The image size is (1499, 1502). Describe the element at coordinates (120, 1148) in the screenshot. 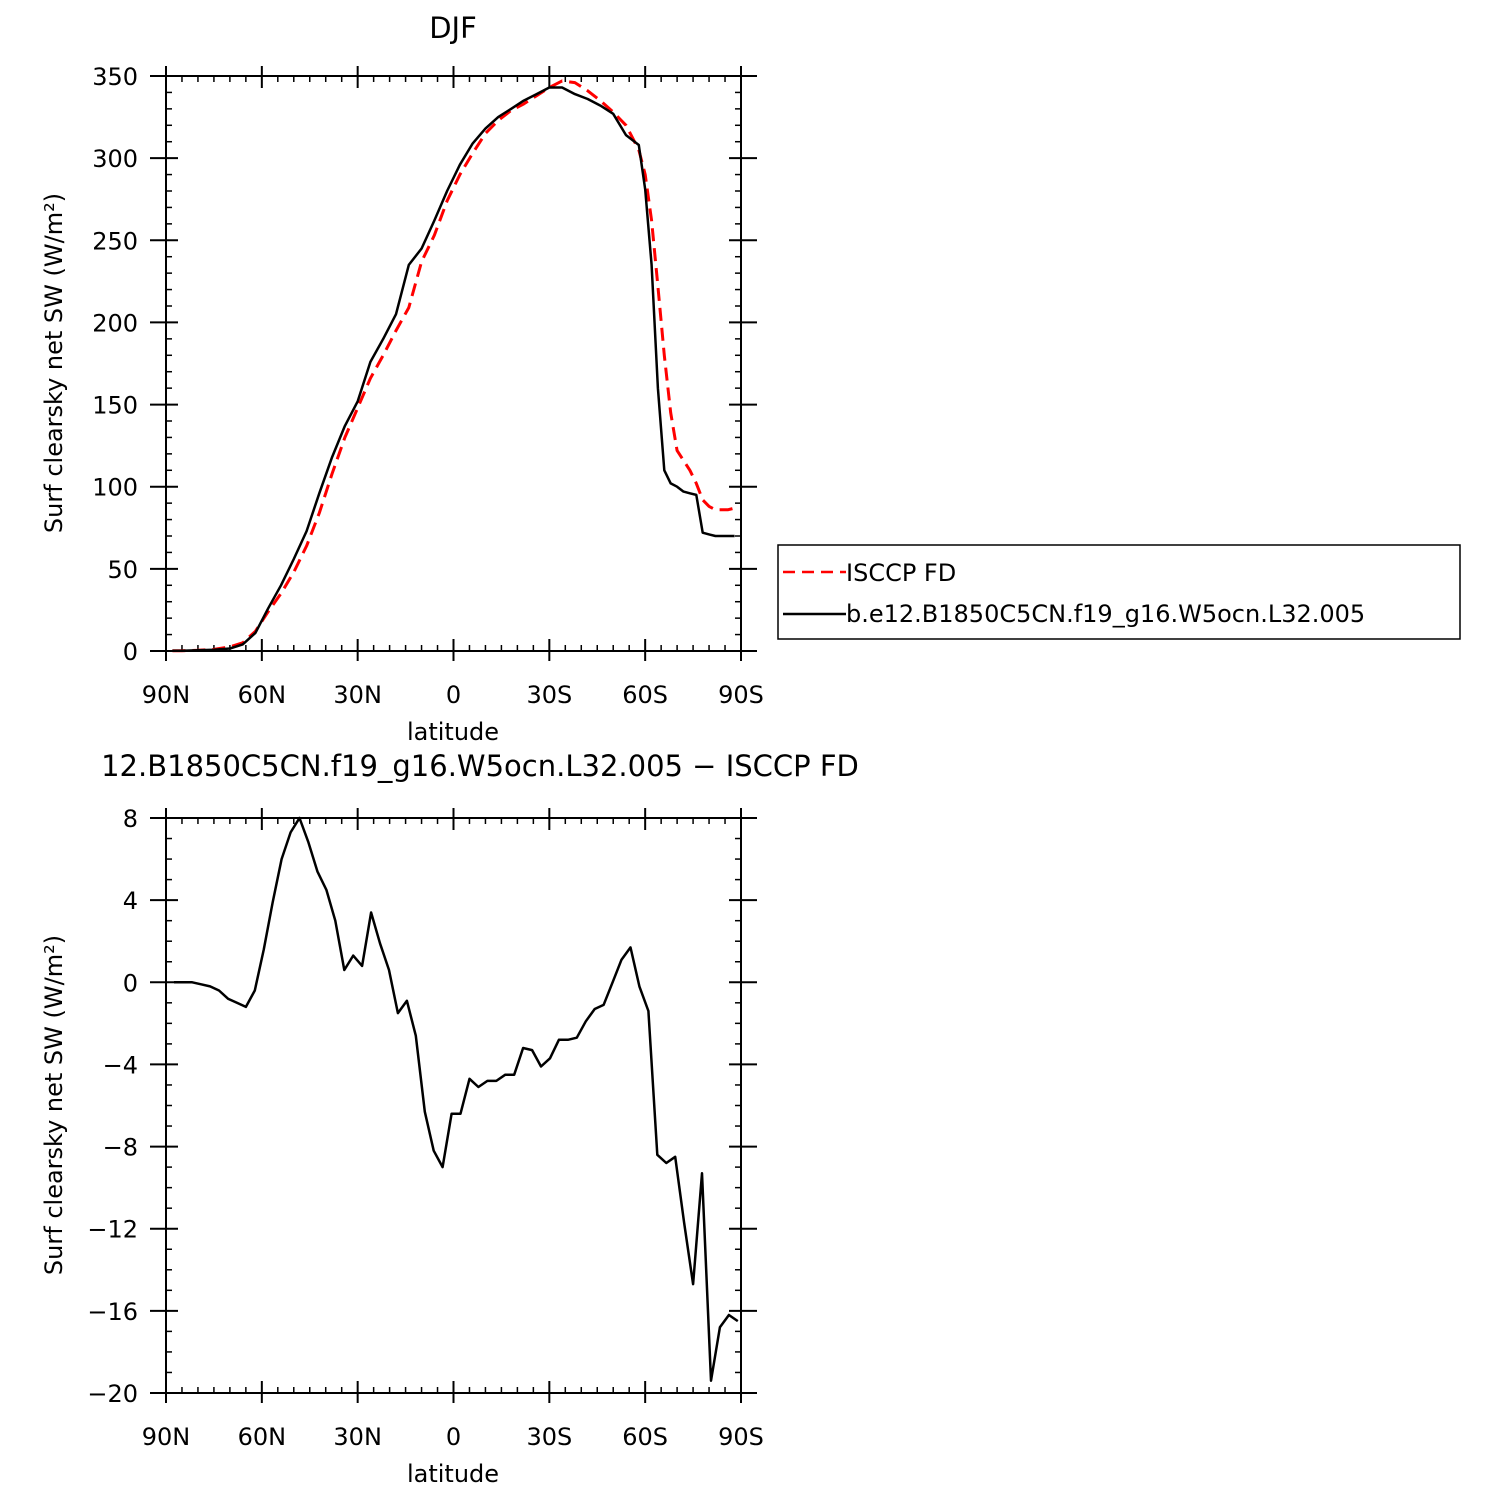

I see `y-tick-label: −8` at that location.